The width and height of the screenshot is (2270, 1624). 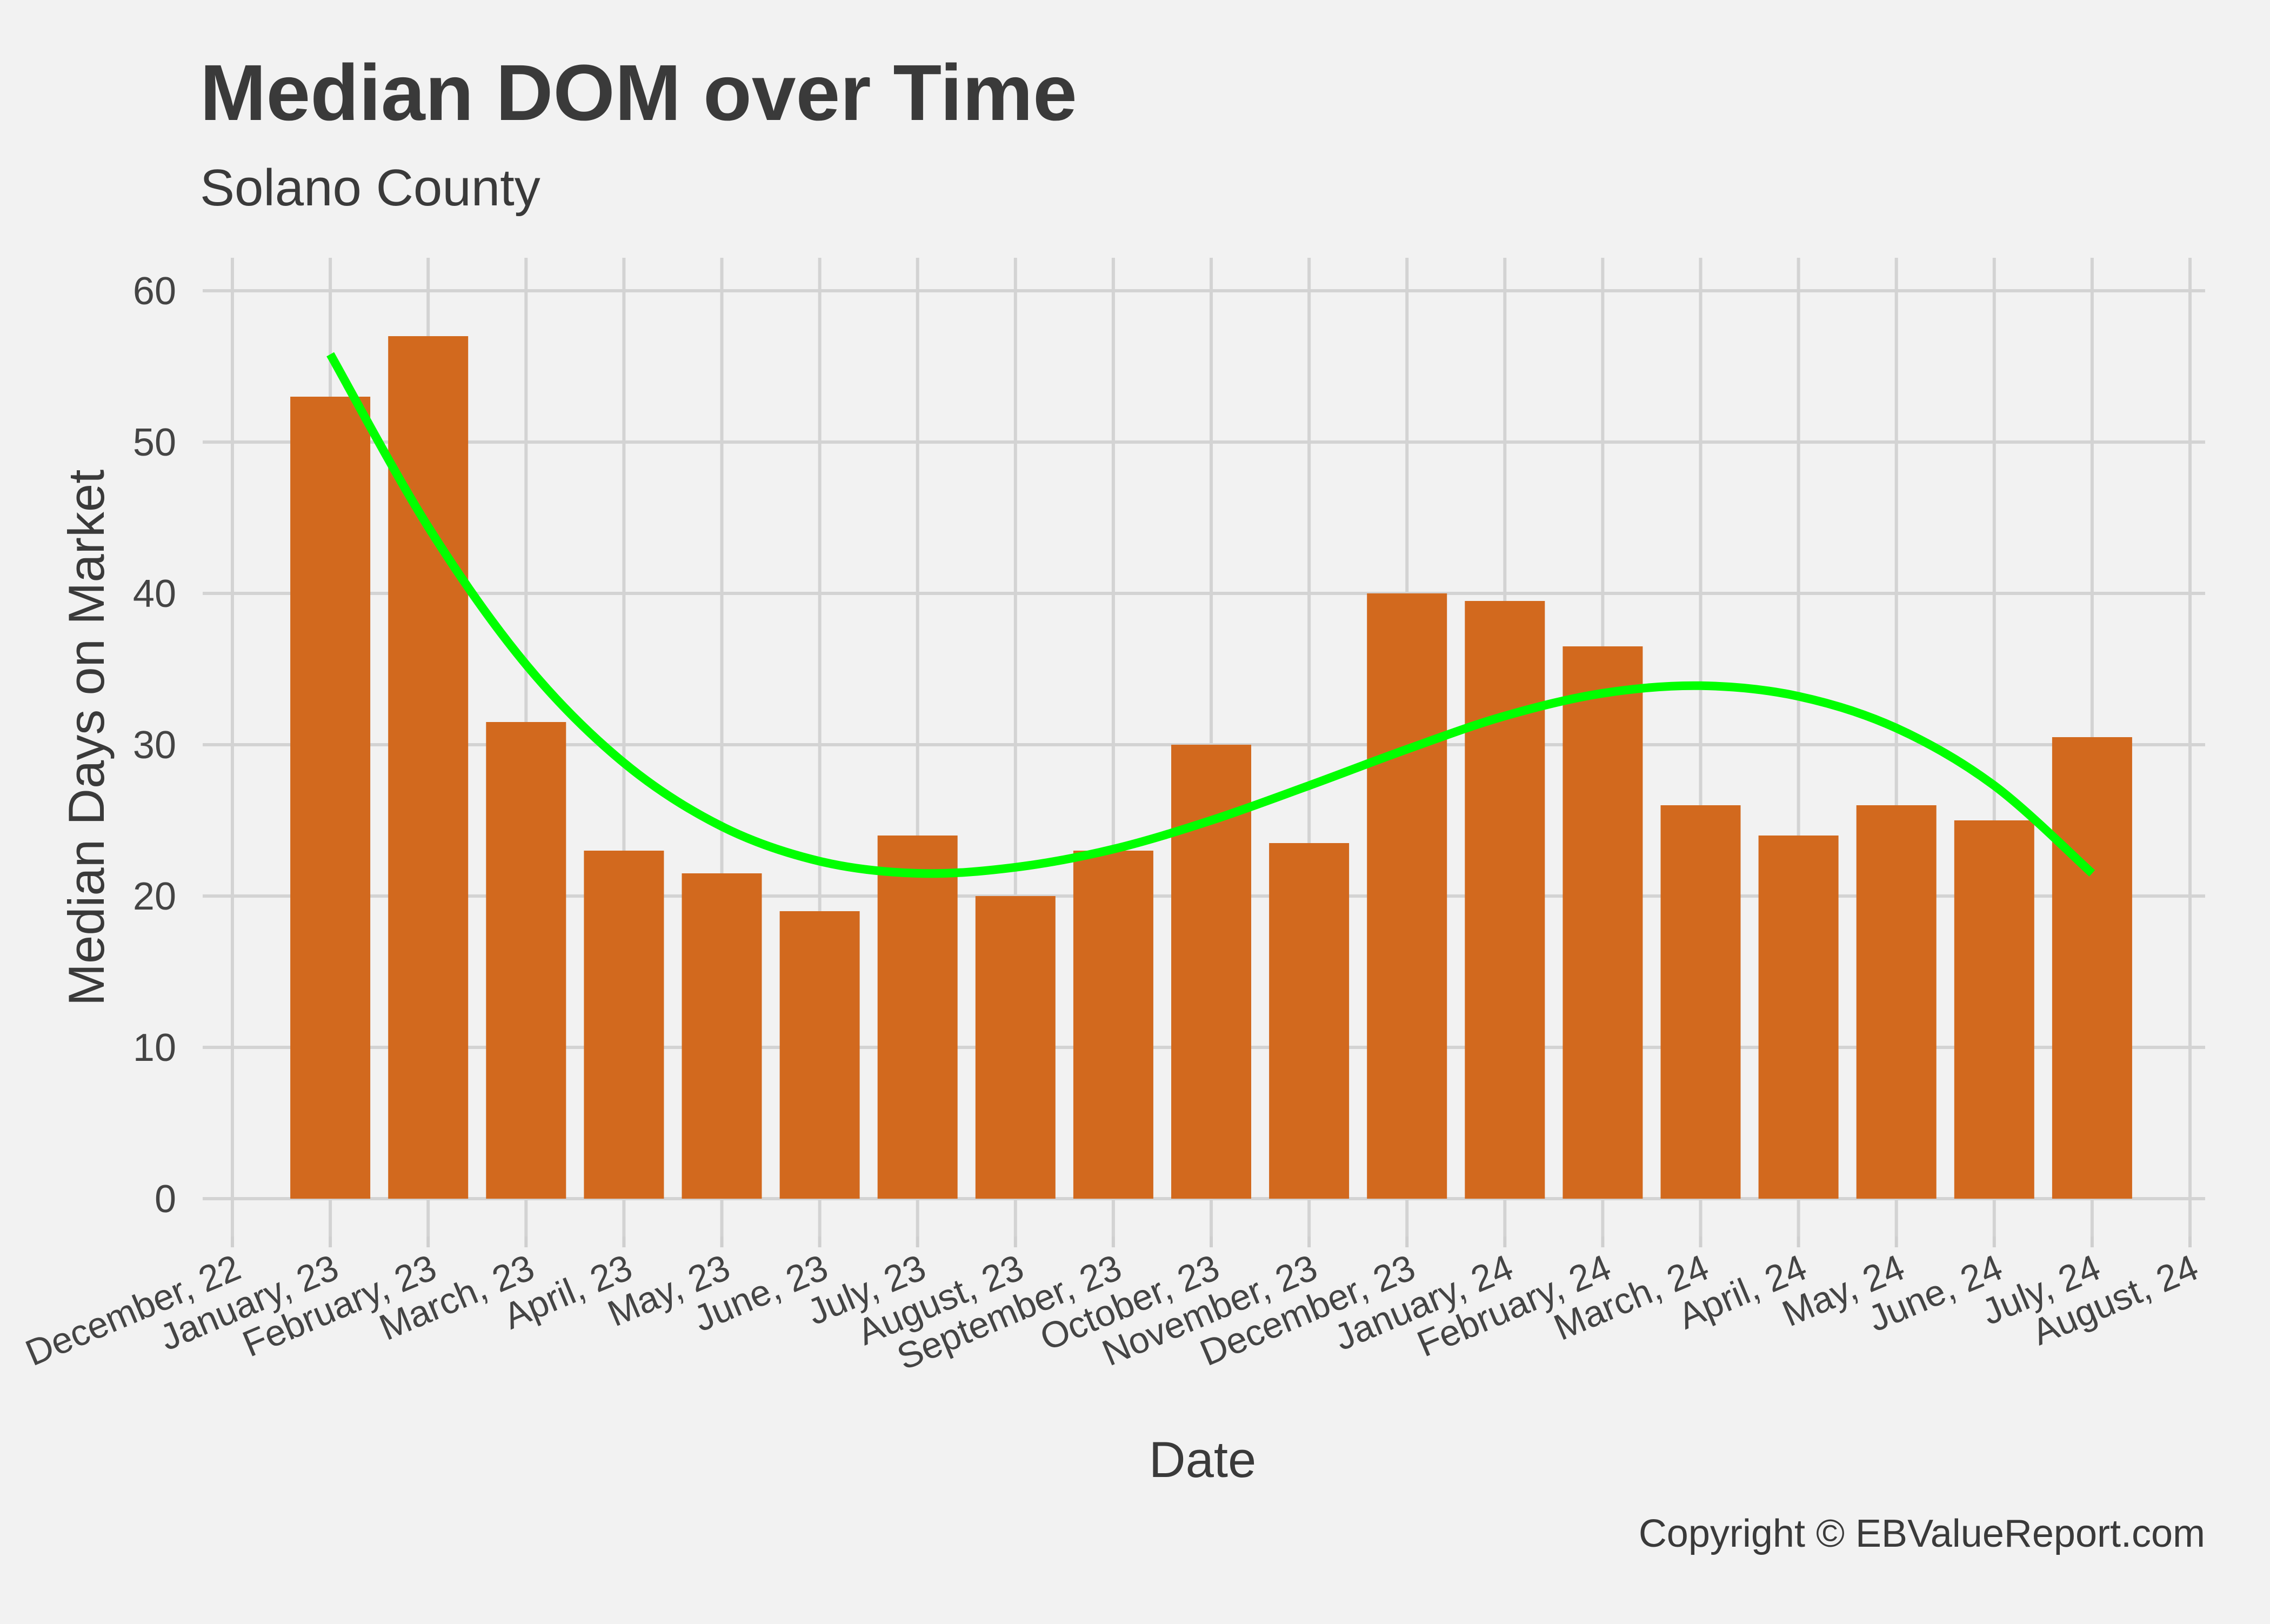 What do you see at coordinates (154, 594) in the screenshot?
I see `y-tick-label: 40` at bounding box center [154, 594].